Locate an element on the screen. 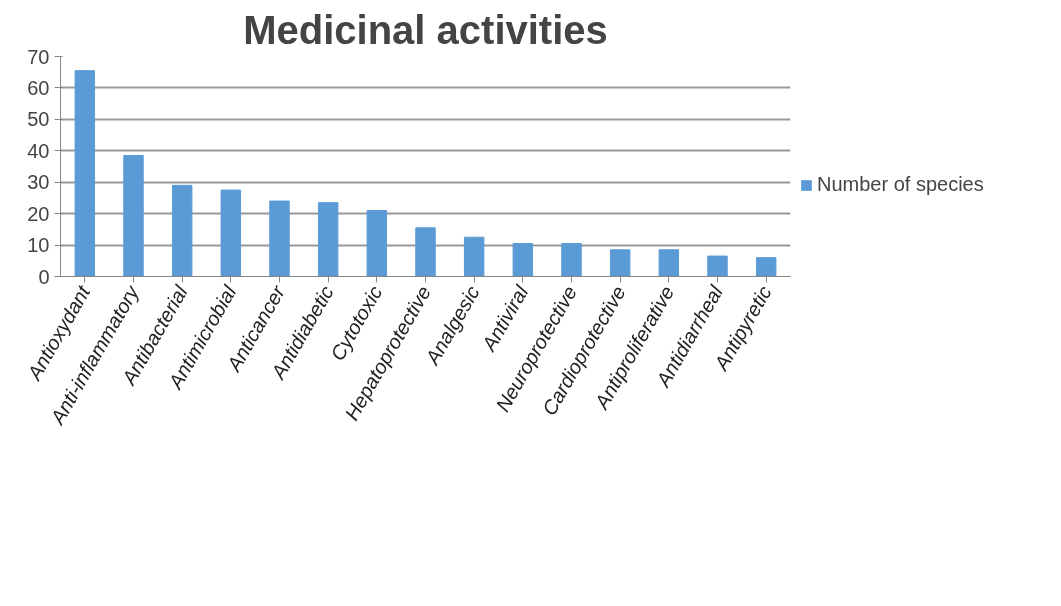  y-tick-label: 0 is located at coordinates (44, 276).